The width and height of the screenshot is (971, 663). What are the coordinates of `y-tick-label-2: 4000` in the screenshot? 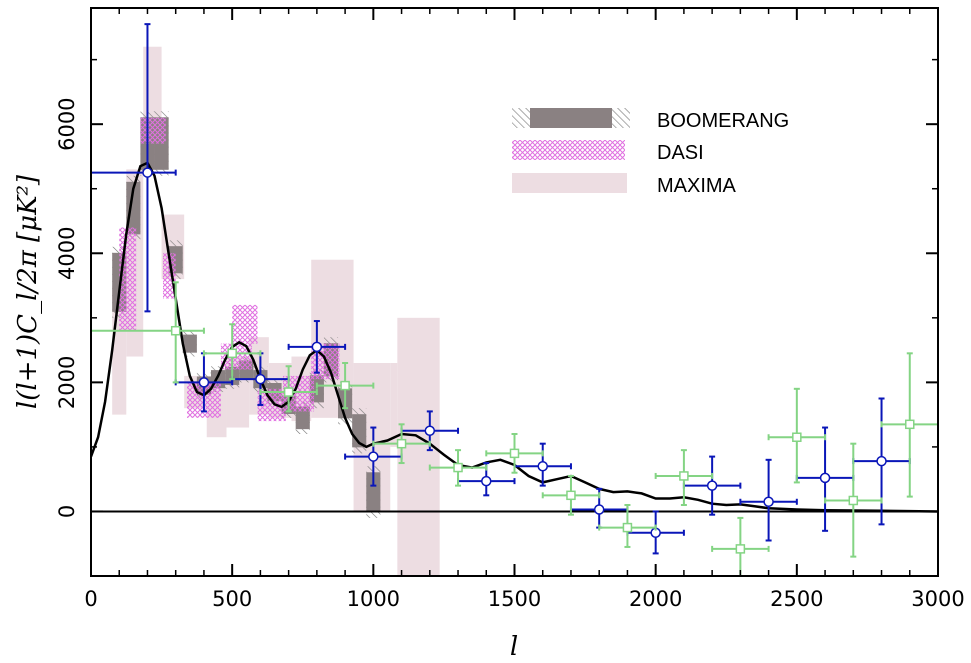 It's located at (67, 253).